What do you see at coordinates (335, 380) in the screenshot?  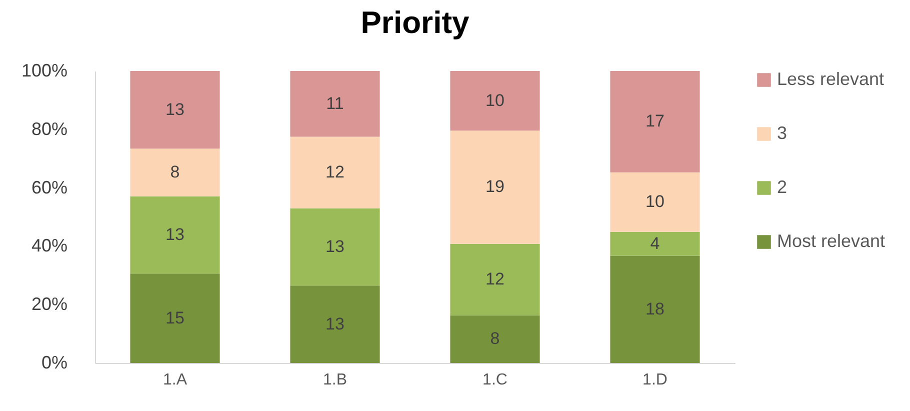 I see `x-tick-label: 1.B` at bounding box center [335, 380].